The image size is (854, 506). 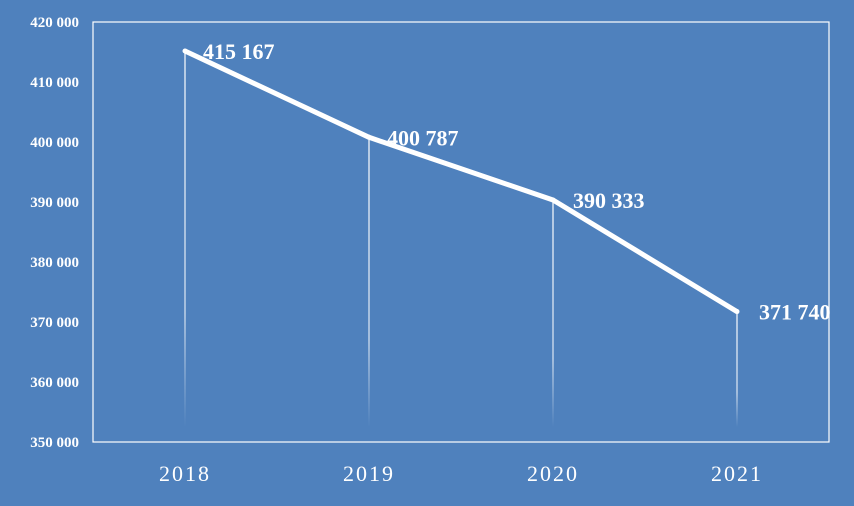 What do you see at coordinates (369, 473) in the screenshot?
I see `x-tick-label: 2019` at bounding box center [369, 473].